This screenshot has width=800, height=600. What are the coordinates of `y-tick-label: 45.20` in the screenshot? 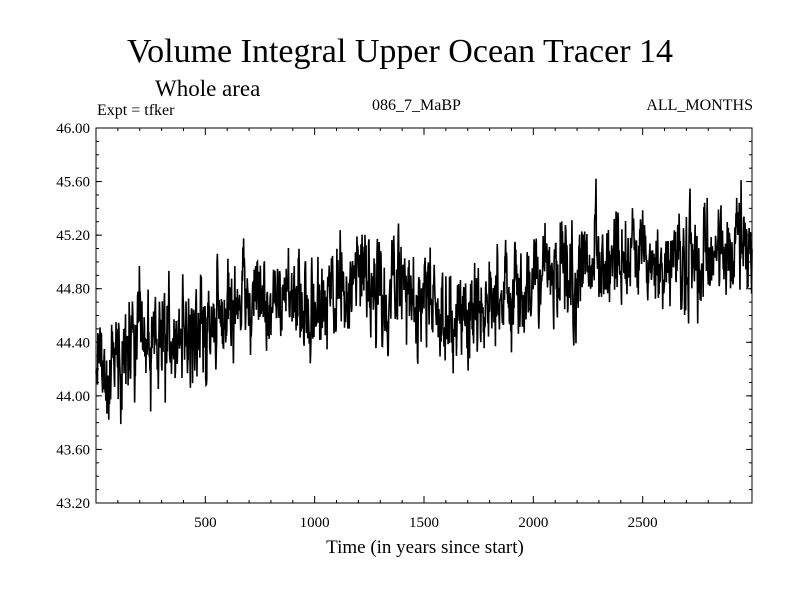 It's located at (73, 236).